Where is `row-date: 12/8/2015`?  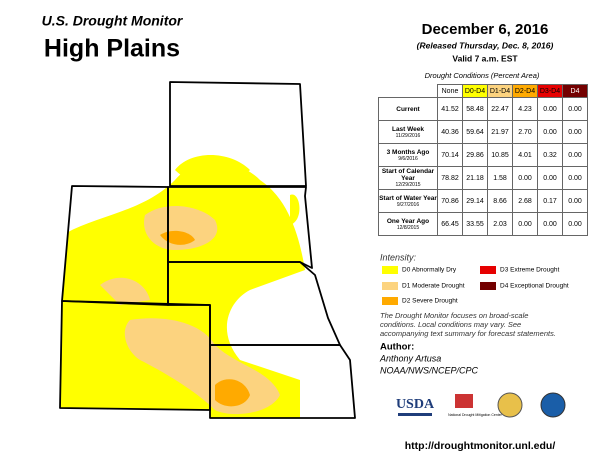 row-date: 12/8/2015 is located at coordinates (408, 227).